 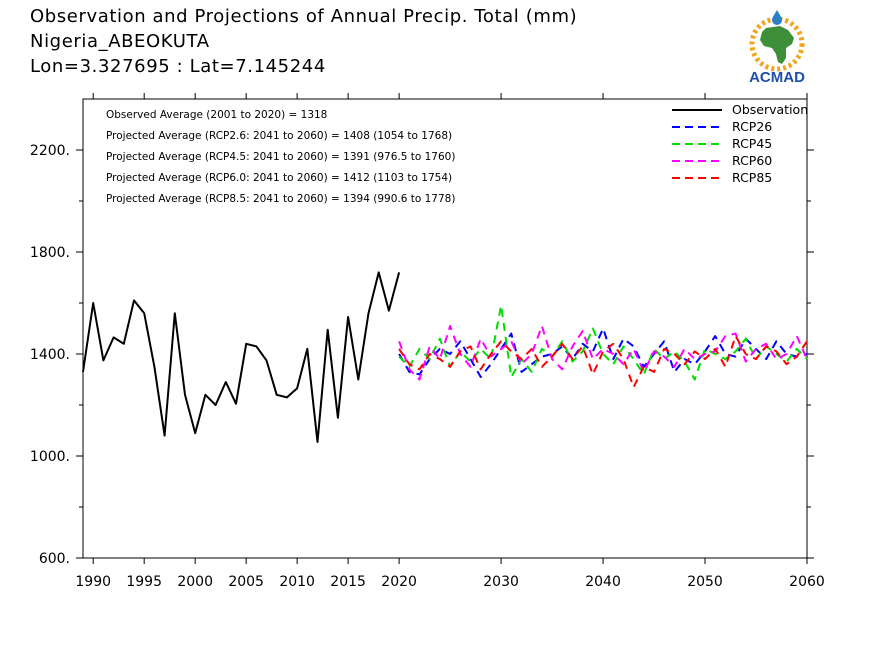 I want to click on series-line-rcp85, so click(x=603, y=362).